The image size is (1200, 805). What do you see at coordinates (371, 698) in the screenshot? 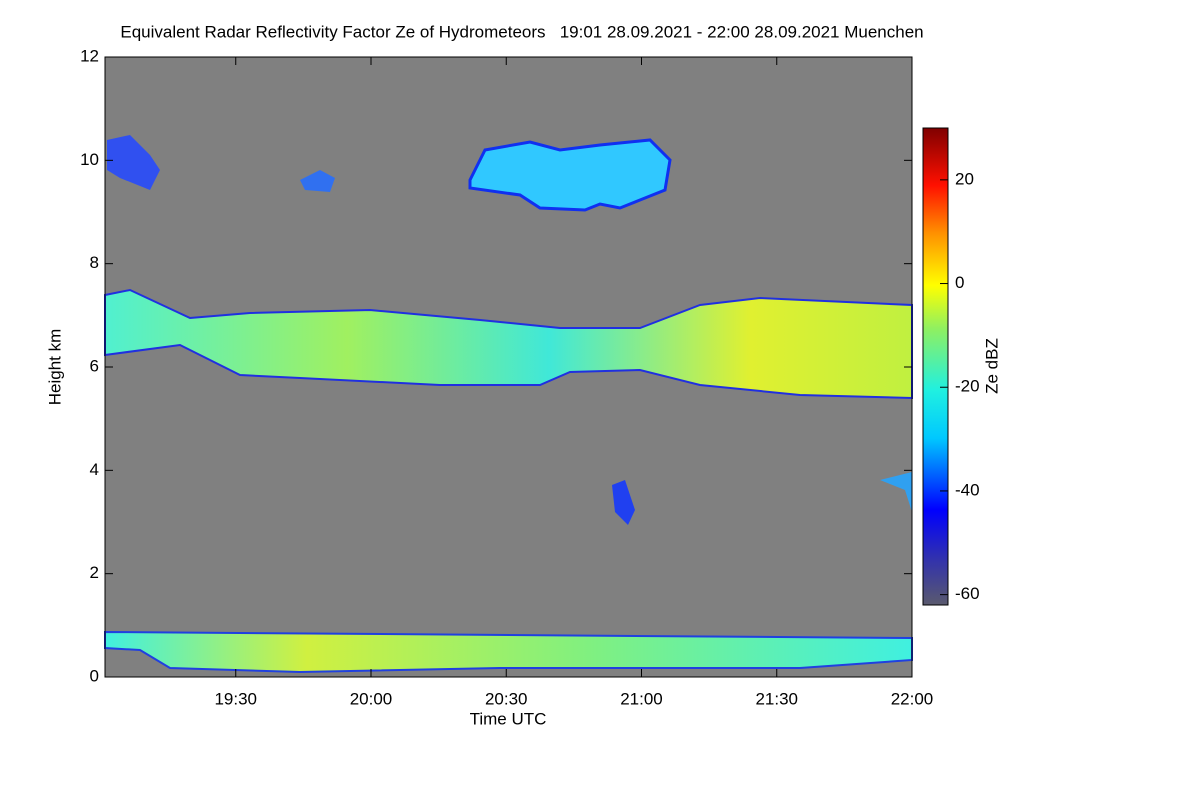
I see `x-tick-label: 20:00` at bounding box center [371, 698].